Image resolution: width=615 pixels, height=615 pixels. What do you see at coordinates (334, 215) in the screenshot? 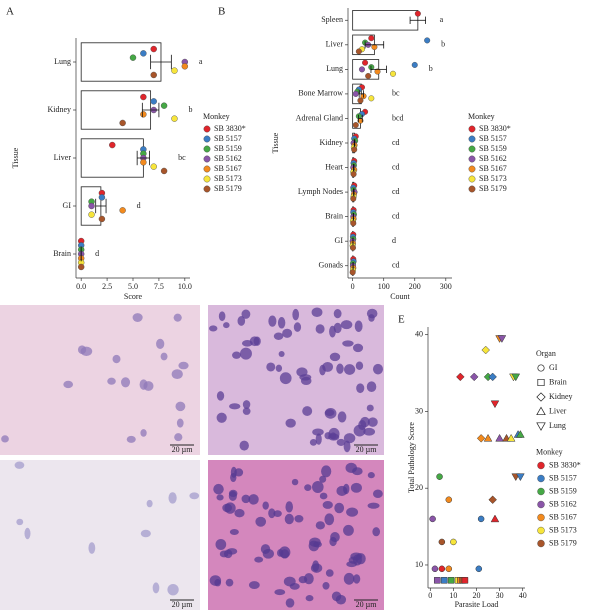
I see `y-tick-label: Brain` at bounding box center [334, 215].